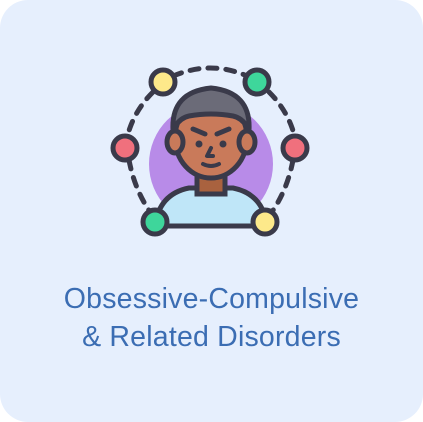 The width and height of the screenshot is (423, 422). Describe the element at coordinates (257, 82) in the screenshot. I see `node-green-top` at that location.